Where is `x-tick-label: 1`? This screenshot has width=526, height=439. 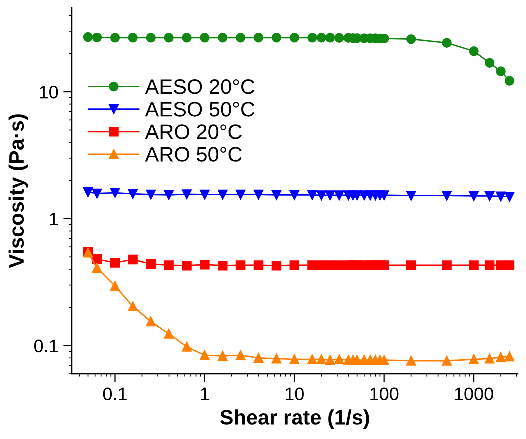 x-tick-label: 1 is located at coordinates (205, 394).